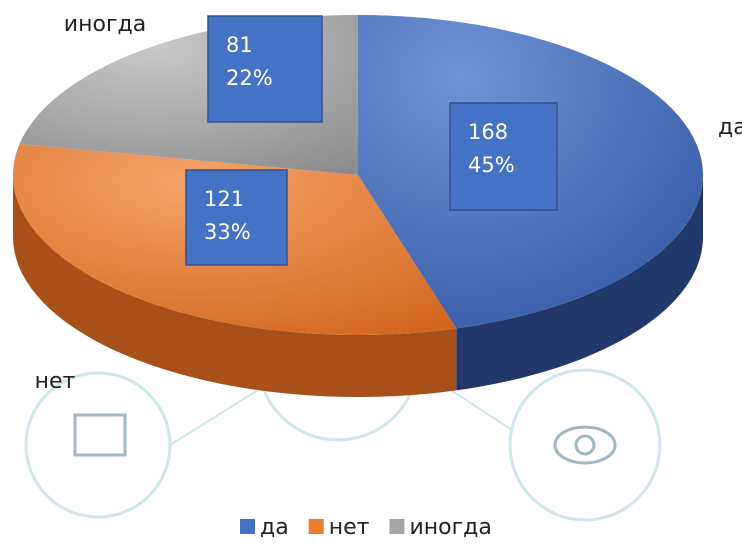 This screenshot has width=742, height=544. Describe the element at coordinates (450, 527) in the screenshot. I see `legend-label: иногда` at that location.